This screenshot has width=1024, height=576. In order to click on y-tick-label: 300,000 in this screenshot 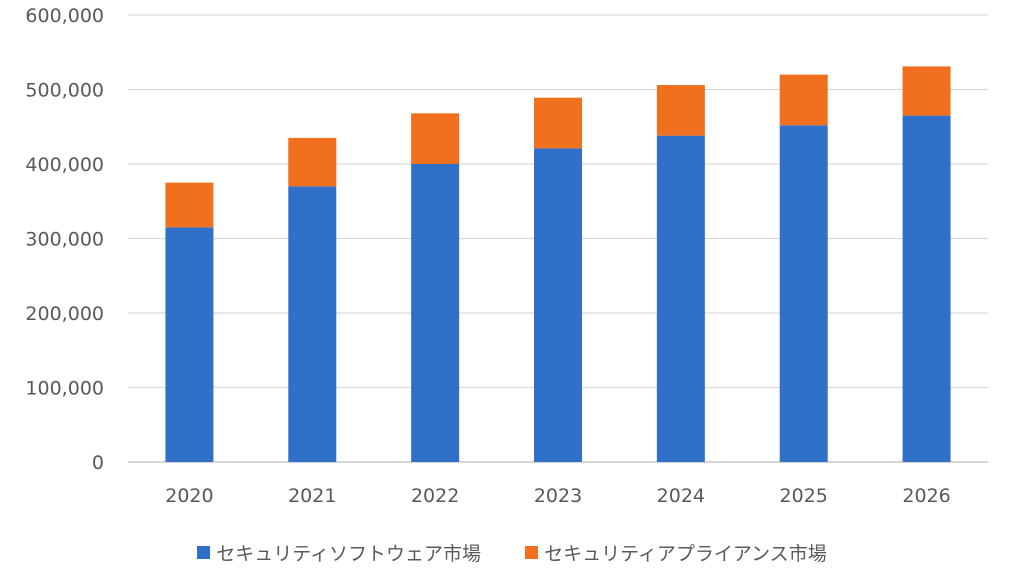, I will do `click(64, 240)`.